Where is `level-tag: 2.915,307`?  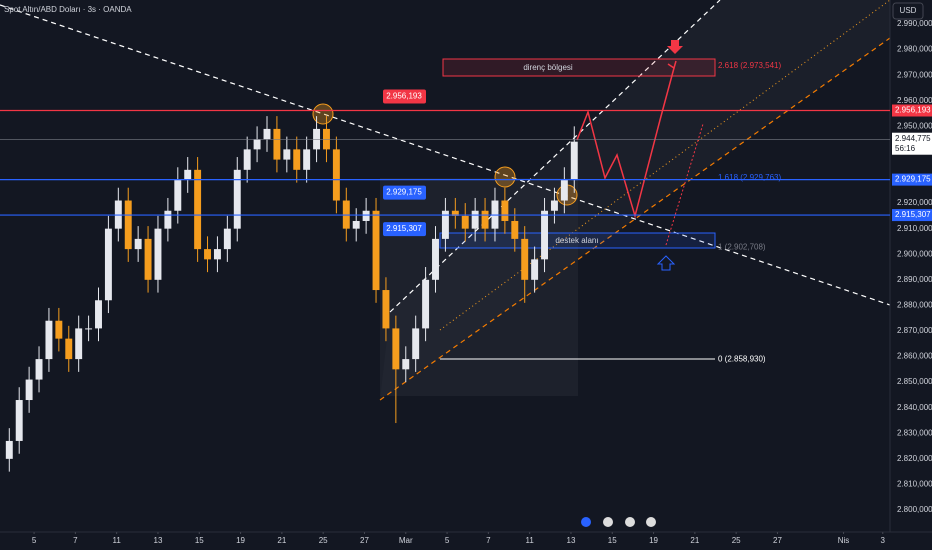 level-tag: 2.915,307 is located at coordinates (404, 228).